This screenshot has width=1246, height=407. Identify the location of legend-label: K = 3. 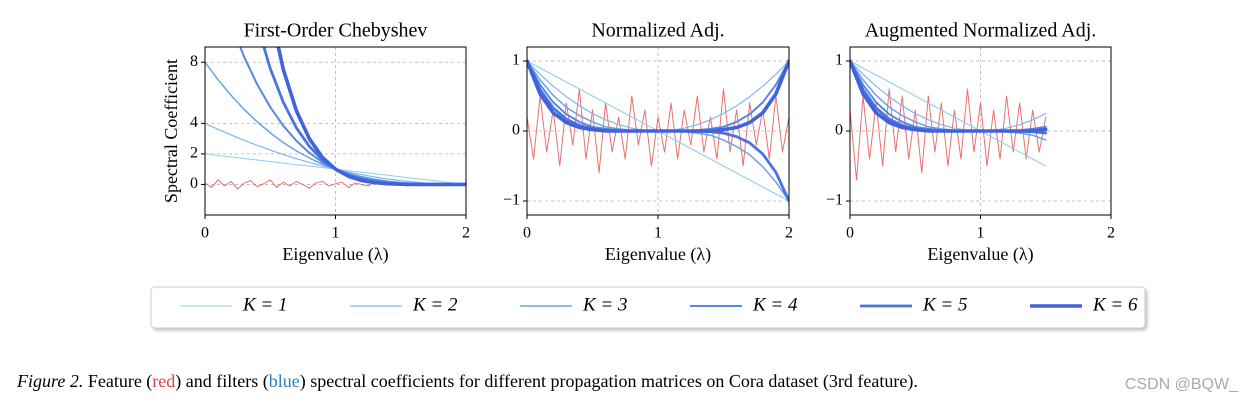
(605, 304).